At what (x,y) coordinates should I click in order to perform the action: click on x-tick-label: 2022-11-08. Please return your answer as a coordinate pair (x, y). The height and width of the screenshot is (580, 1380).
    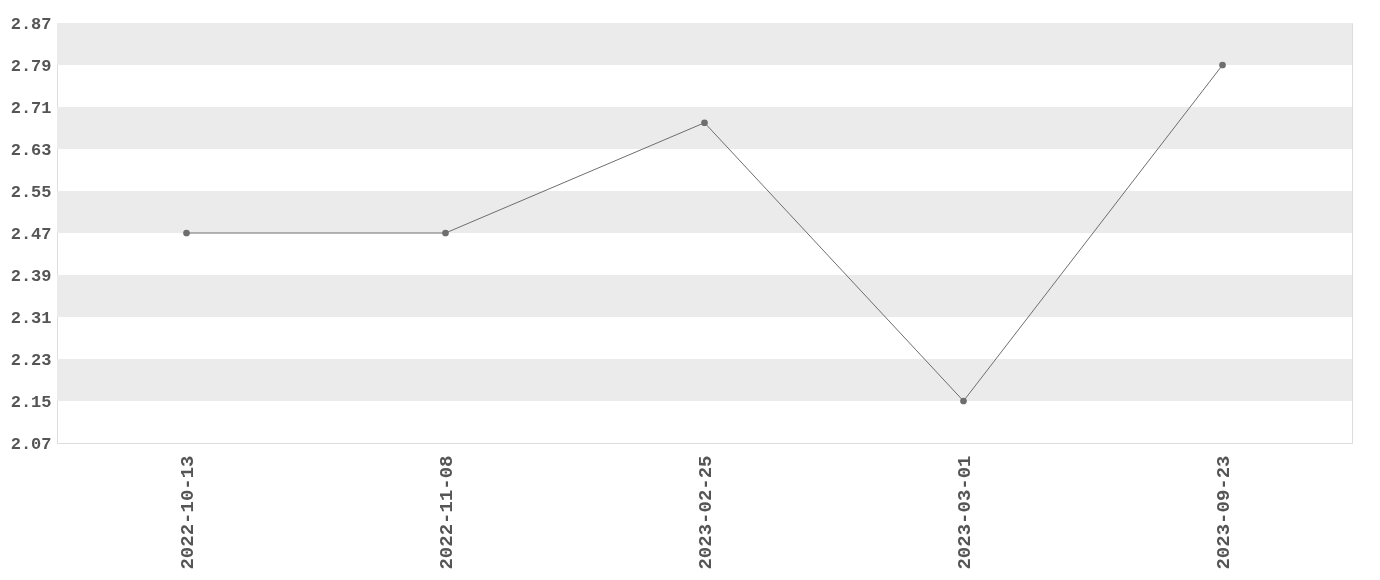
    Looking at the image, I should click on (447, 512).